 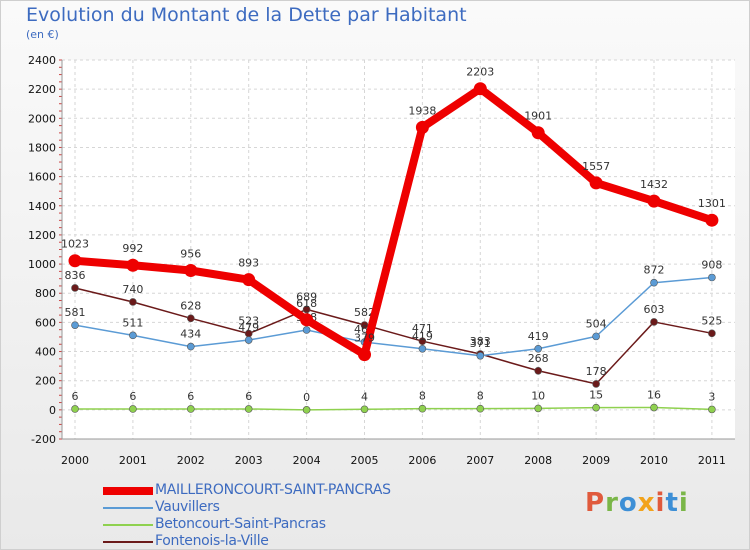 I want to click on data-label-betoncourt-saint-pancras: 16, so click(x=654, y=395).